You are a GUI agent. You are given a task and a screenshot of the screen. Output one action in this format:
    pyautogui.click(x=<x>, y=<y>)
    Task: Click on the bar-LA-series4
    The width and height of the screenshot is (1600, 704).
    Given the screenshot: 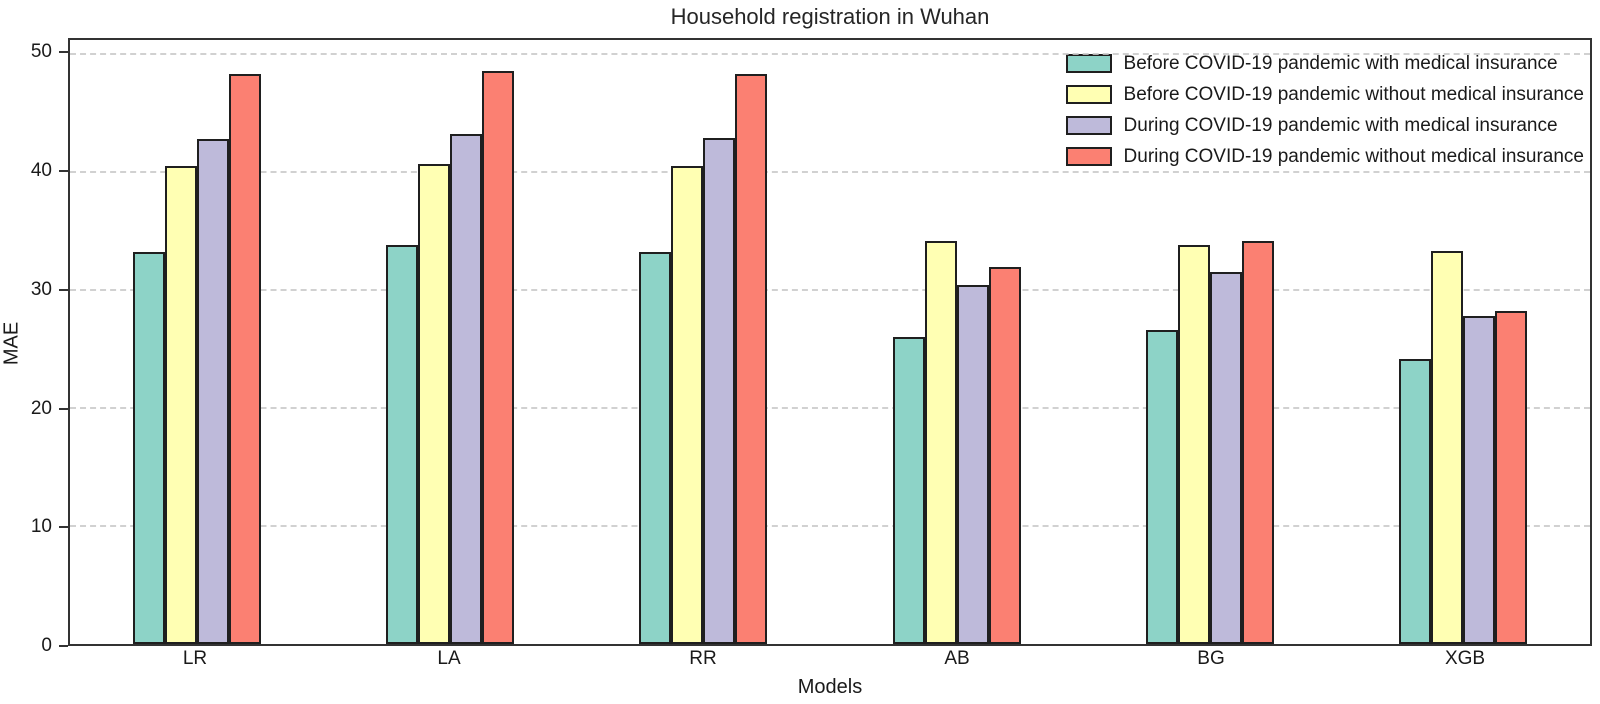 What is the action you would take?
    pyautogui.click(x=498, y=357)
    